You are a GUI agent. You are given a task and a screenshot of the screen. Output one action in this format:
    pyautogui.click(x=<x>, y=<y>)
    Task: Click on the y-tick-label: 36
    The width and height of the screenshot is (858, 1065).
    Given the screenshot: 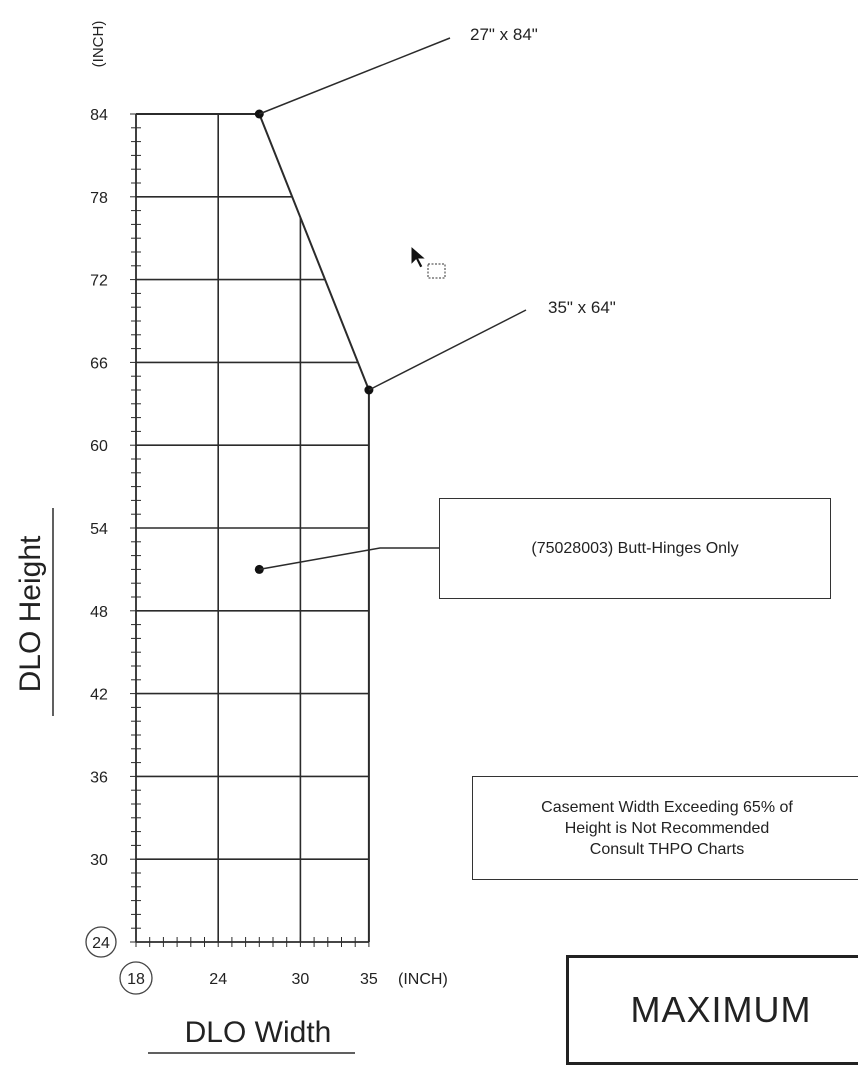 What is the action you would take?
    pyautogui.click(x=99, y=777)
    